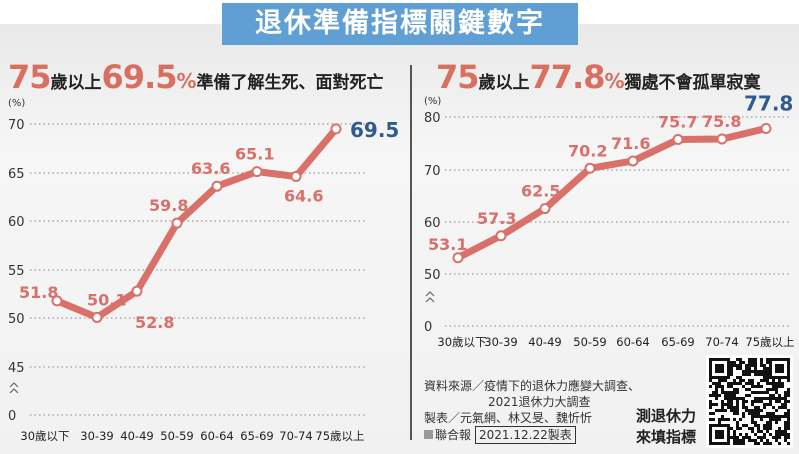 The image size is (799, 454). Describe the element at coordinates (411, 252) in the screenshot. I see `panel-divider` at that location.